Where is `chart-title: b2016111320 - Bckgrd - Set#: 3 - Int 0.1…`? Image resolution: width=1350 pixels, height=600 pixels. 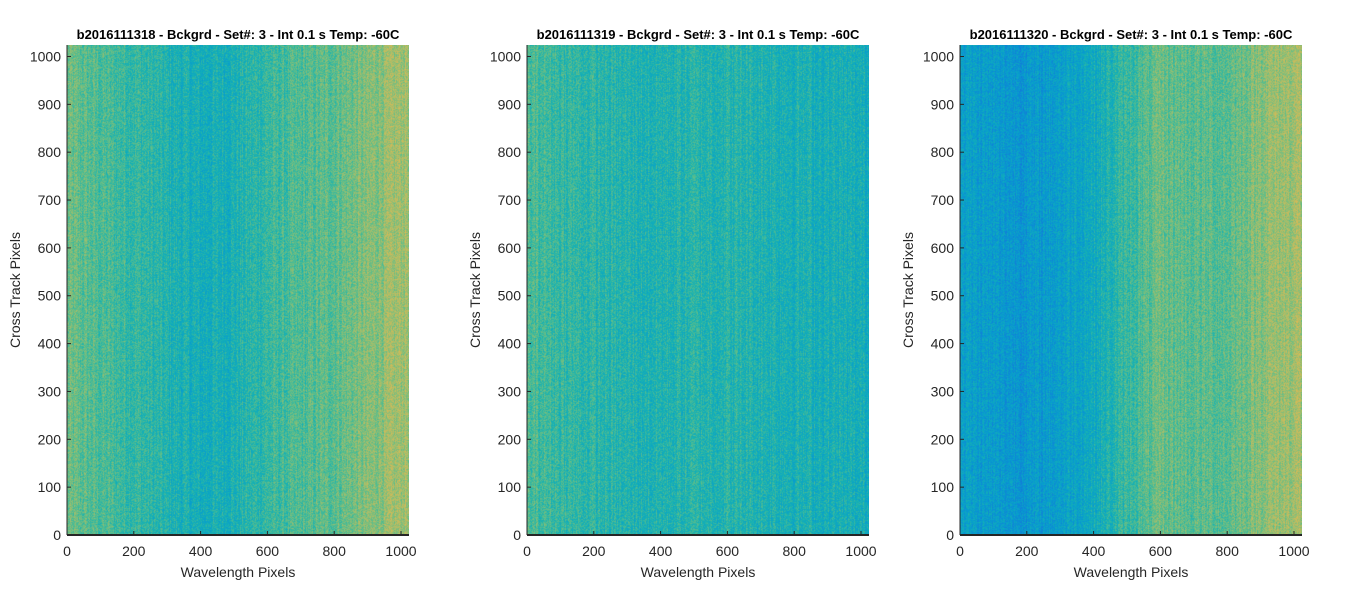 chart-title: b2016111320 - Bckgrd - Set#: 3 - Int 0.1… is located at coordinates (1131, 34).